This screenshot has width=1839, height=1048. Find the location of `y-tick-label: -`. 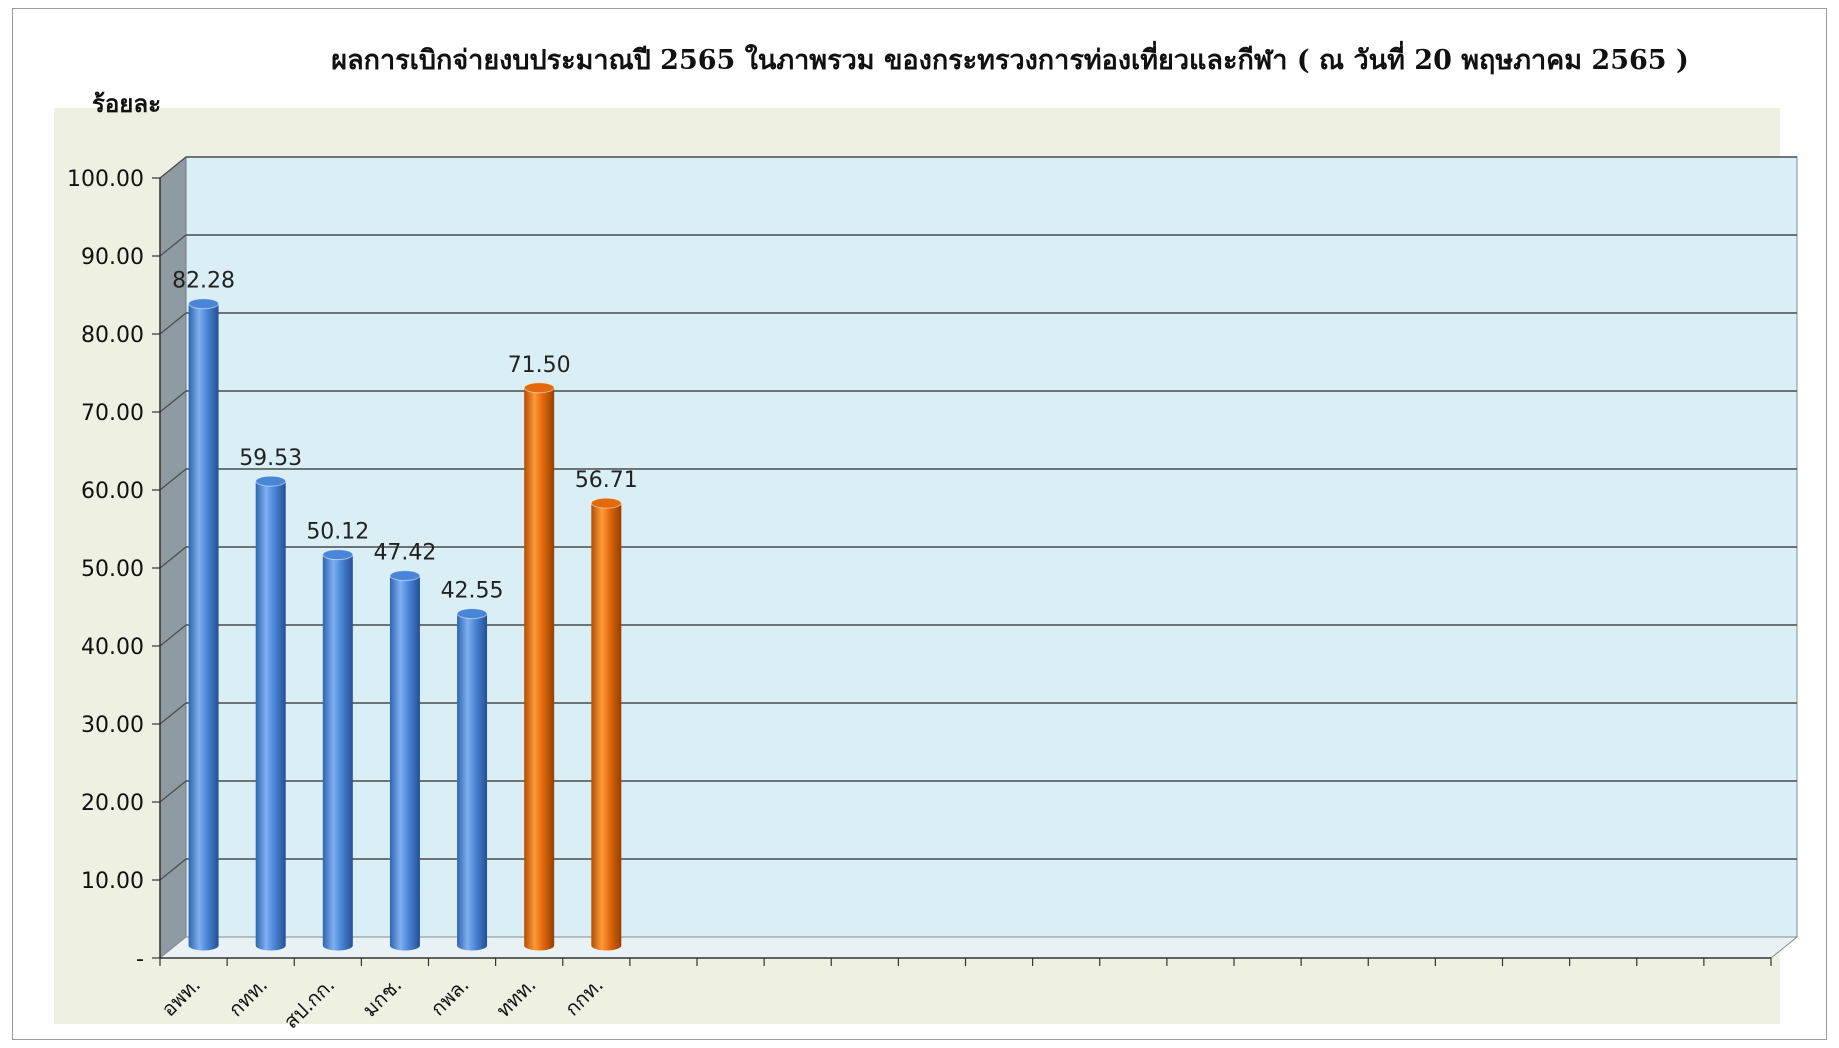

y-tick-label: - is located at coordinates (140, 959).